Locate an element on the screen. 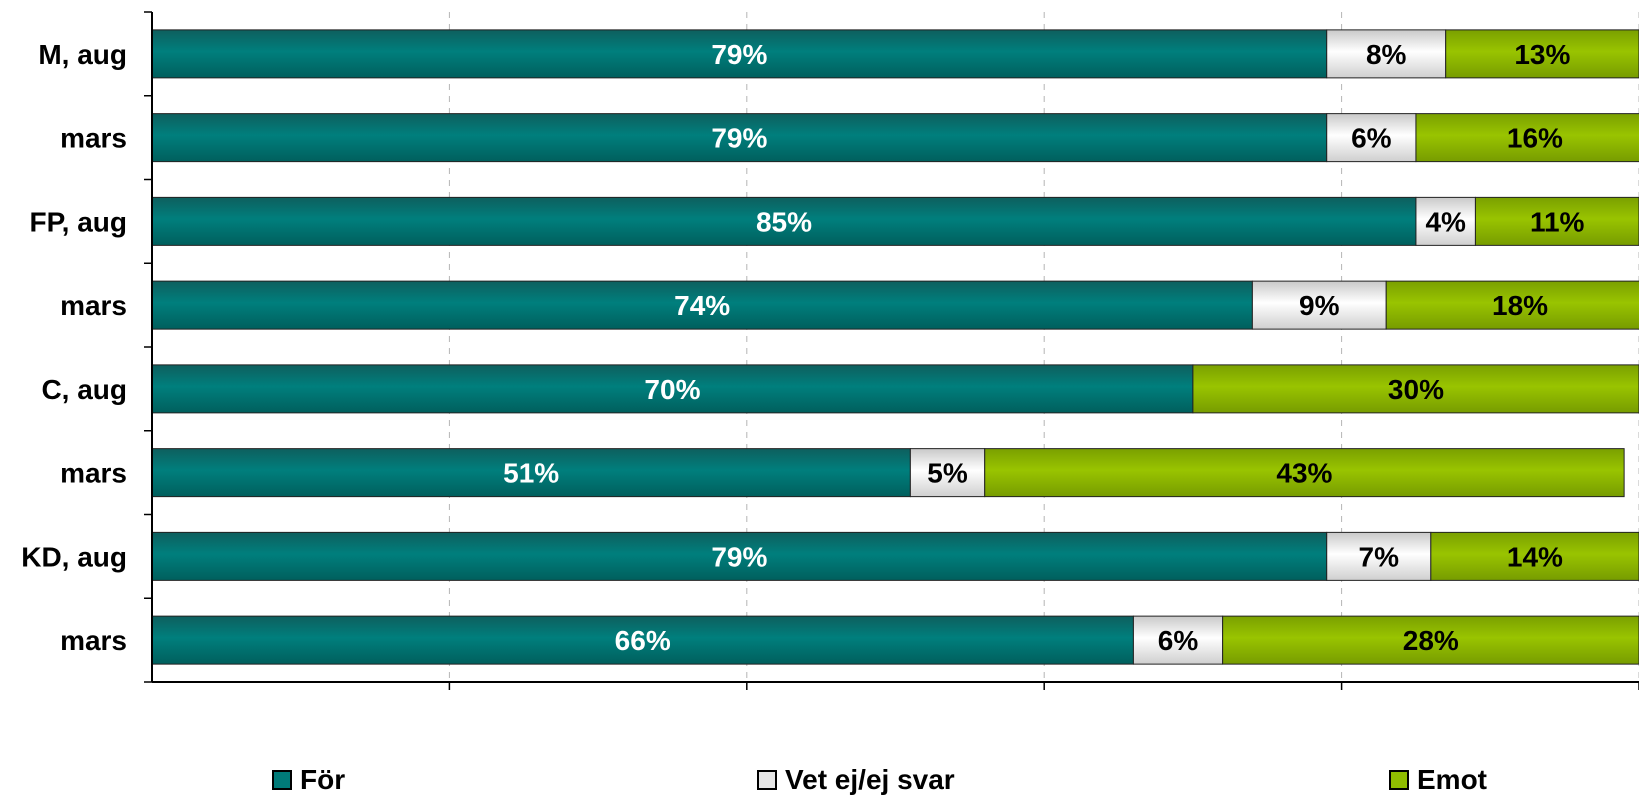 The image size is (1639, 800). legend-item-for: För is located at coordinates (308, 780).